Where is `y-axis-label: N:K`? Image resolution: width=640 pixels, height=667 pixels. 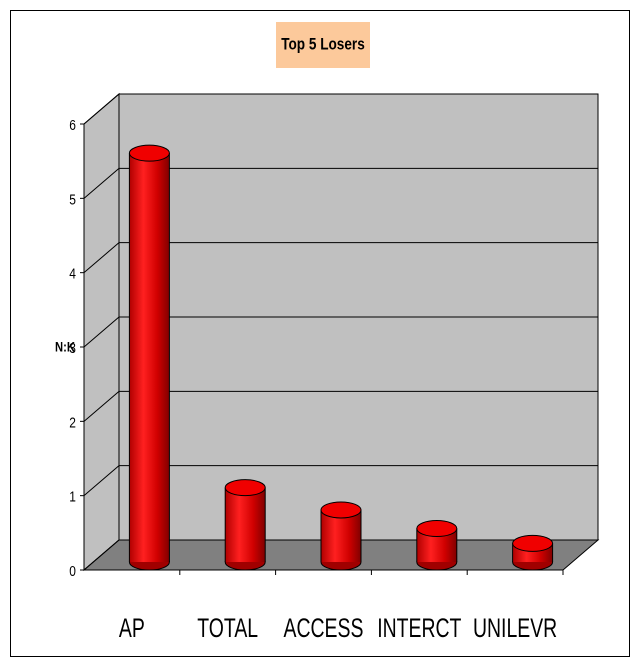 y-axis-label: N:K is located at coordinates (65, 347).